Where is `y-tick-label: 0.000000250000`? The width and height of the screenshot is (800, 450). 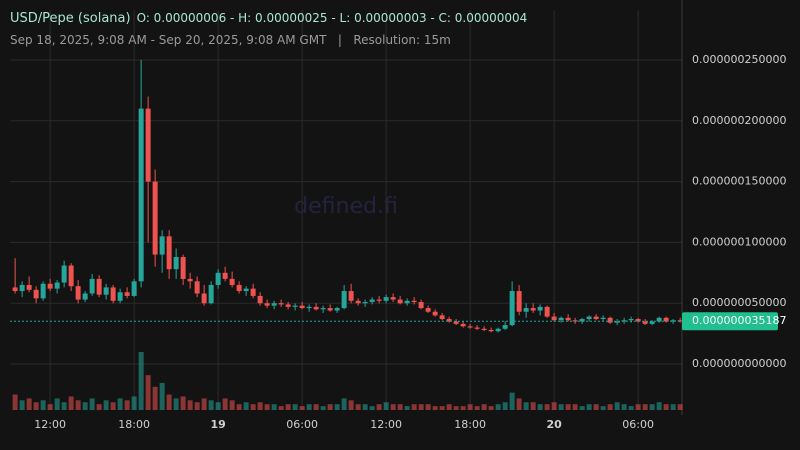
y-tick-label: 0.000000250000 is located at coordinates (739, 59).